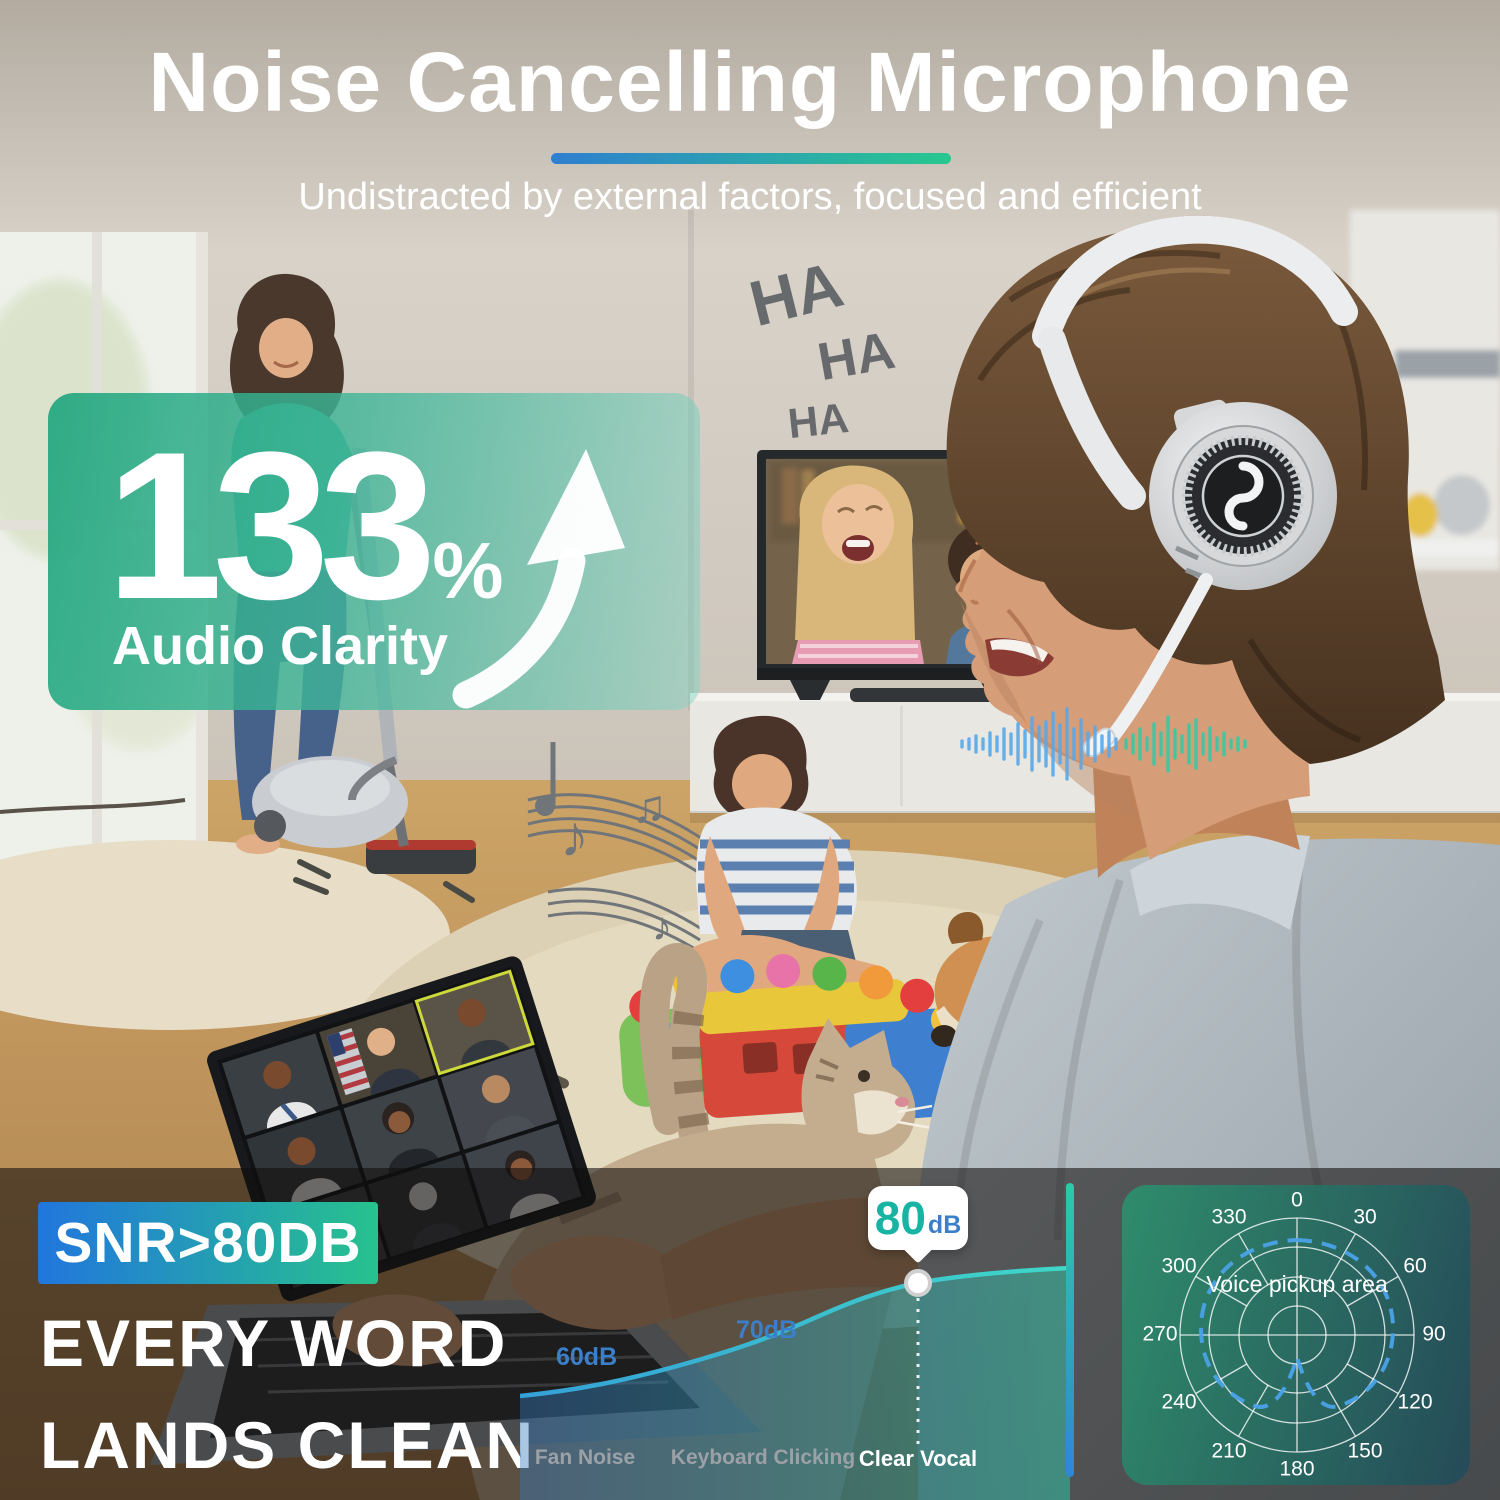 This screenshot has height=1500, width=1500. Describe the element at coordinates (585, 1457) in the screenshot. I see `x-label-fan-noise: Fan Noise` at that location.